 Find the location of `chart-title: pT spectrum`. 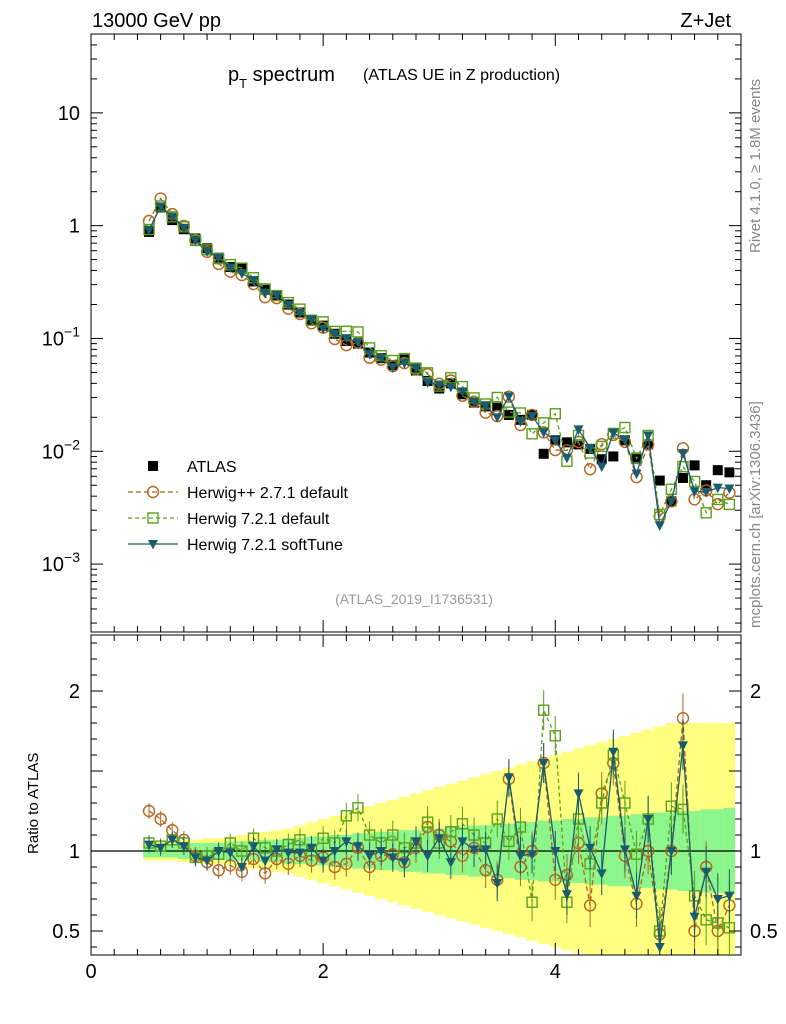

chart-title: pT spectrum is located at coordinates (281, 77).